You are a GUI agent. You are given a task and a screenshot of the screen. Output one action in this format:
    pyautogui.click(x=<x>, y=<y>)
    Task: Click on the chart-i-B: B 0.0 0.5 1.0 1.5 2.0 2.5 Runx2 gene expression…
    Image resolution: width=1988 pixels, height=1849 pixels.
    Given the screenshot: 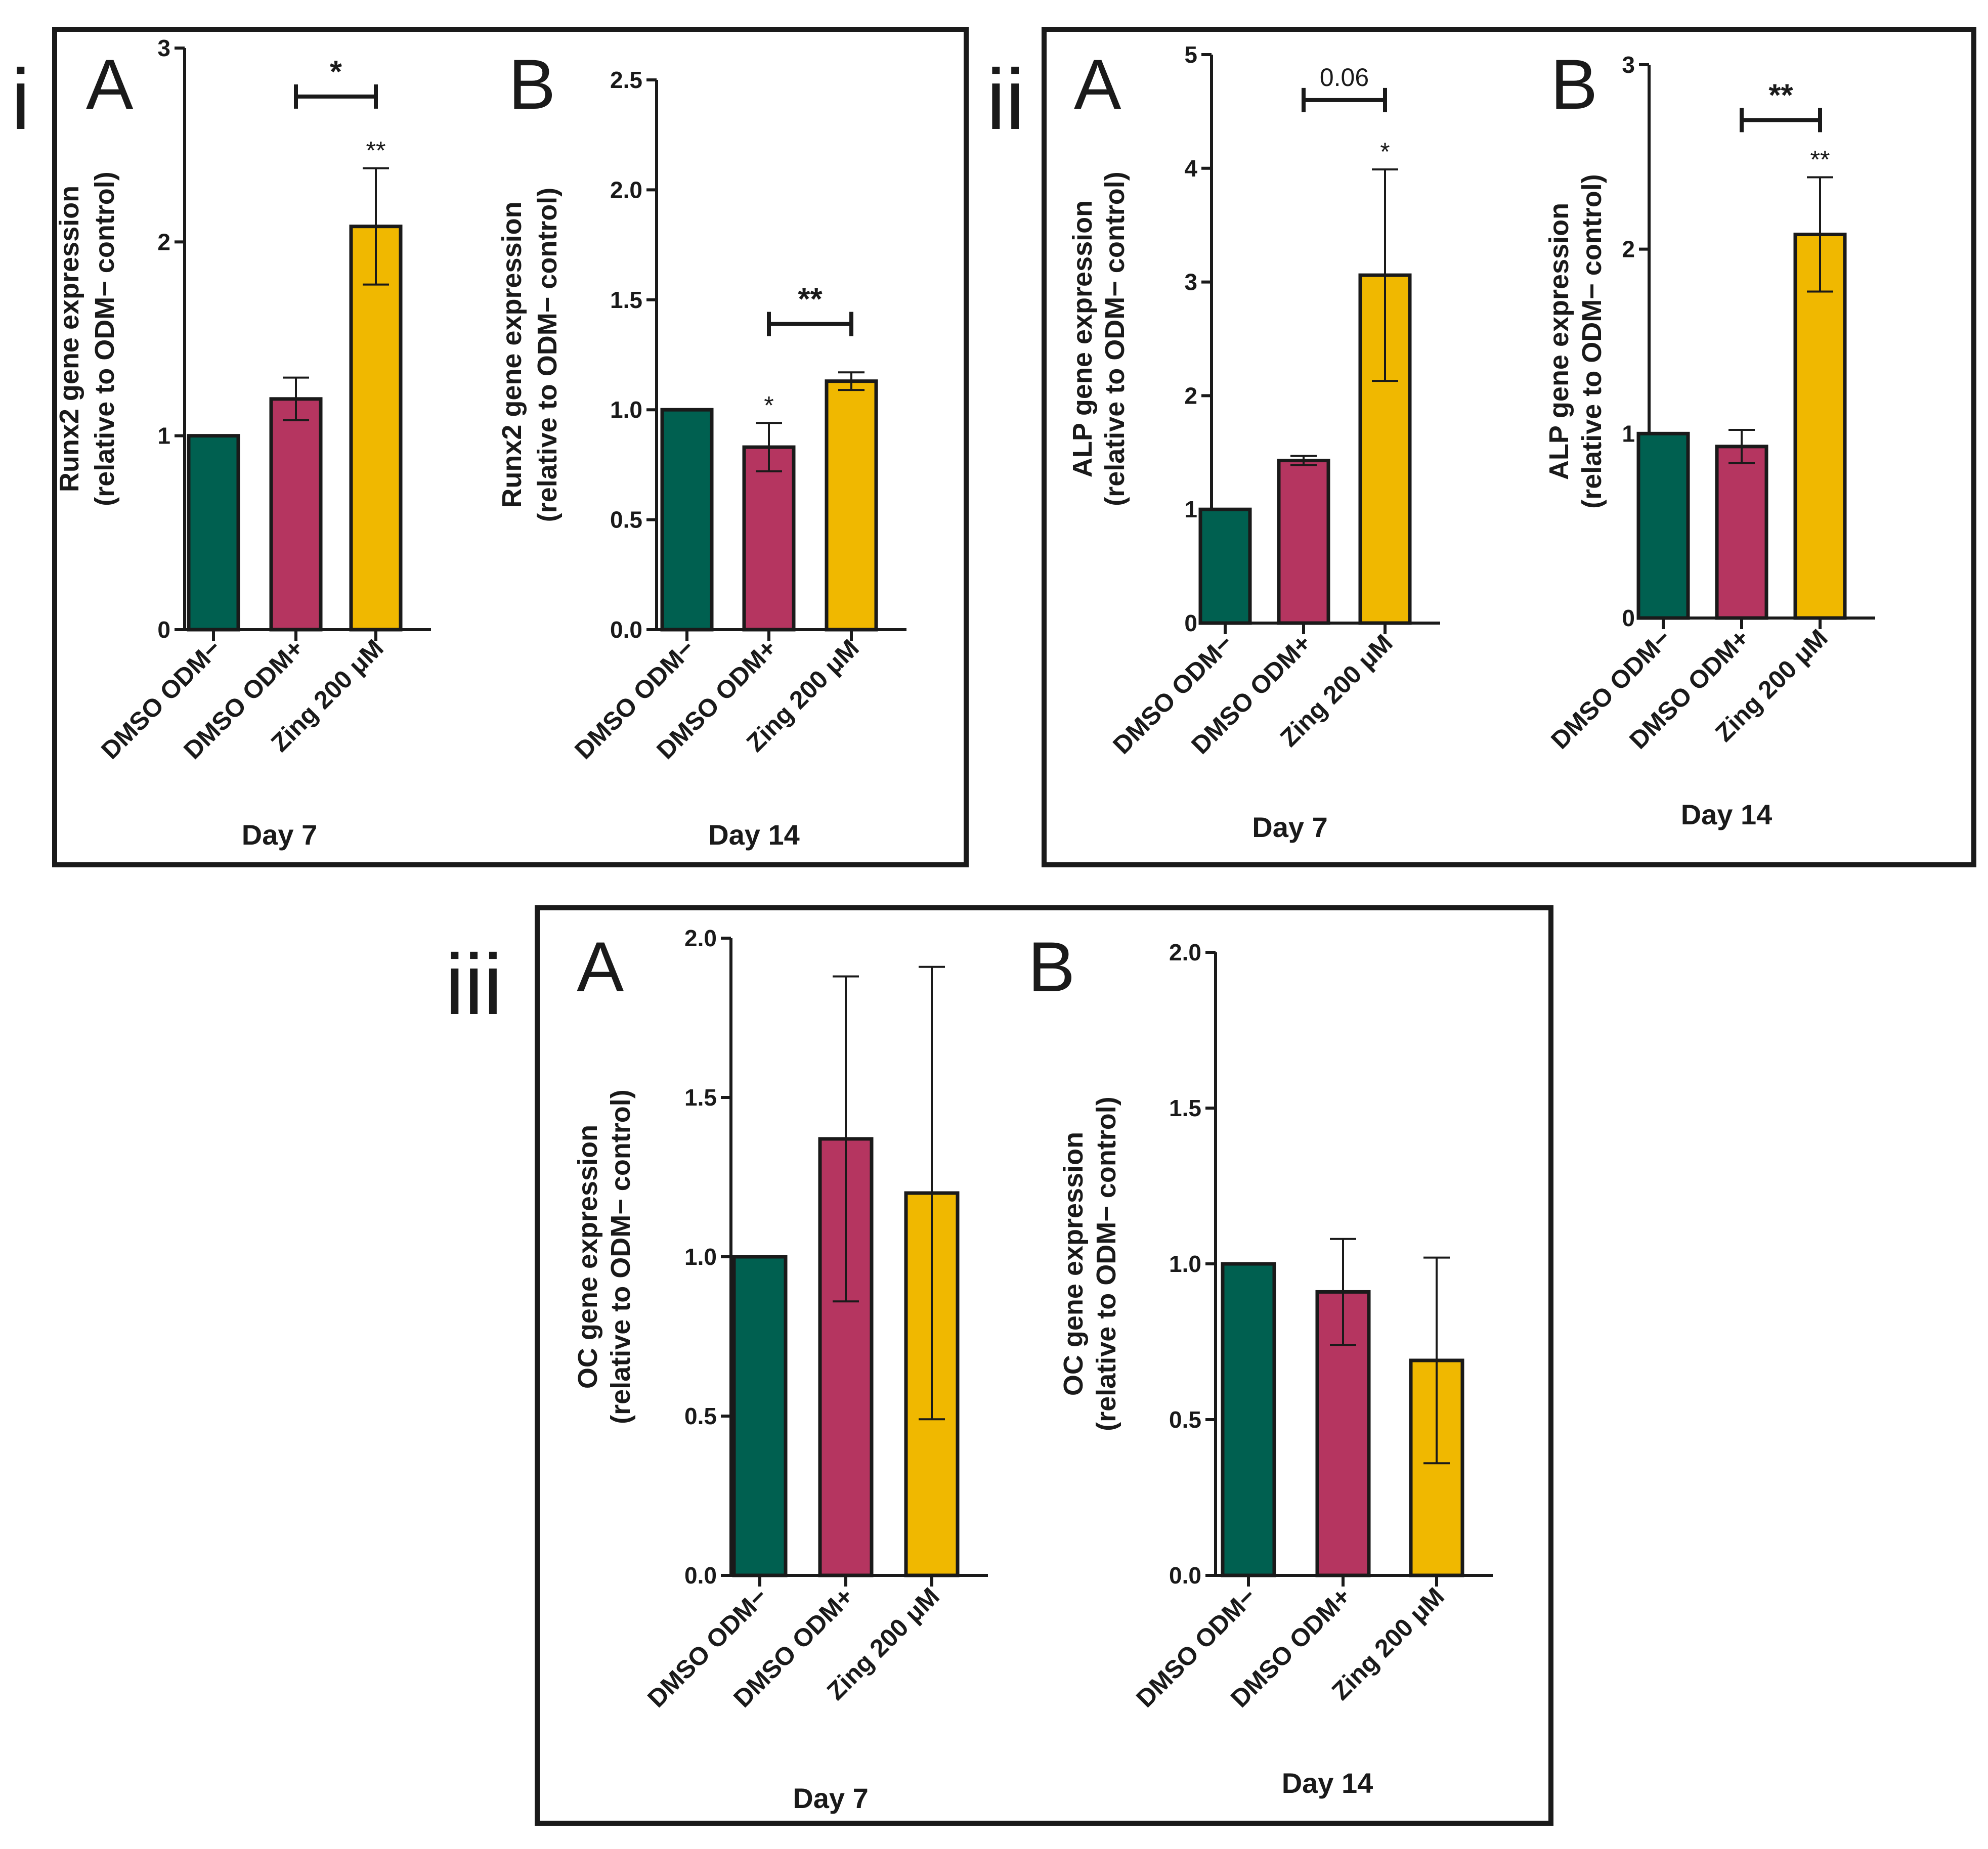 What is the action you would take?
    pyautogui.click(x=701, y=448)
    